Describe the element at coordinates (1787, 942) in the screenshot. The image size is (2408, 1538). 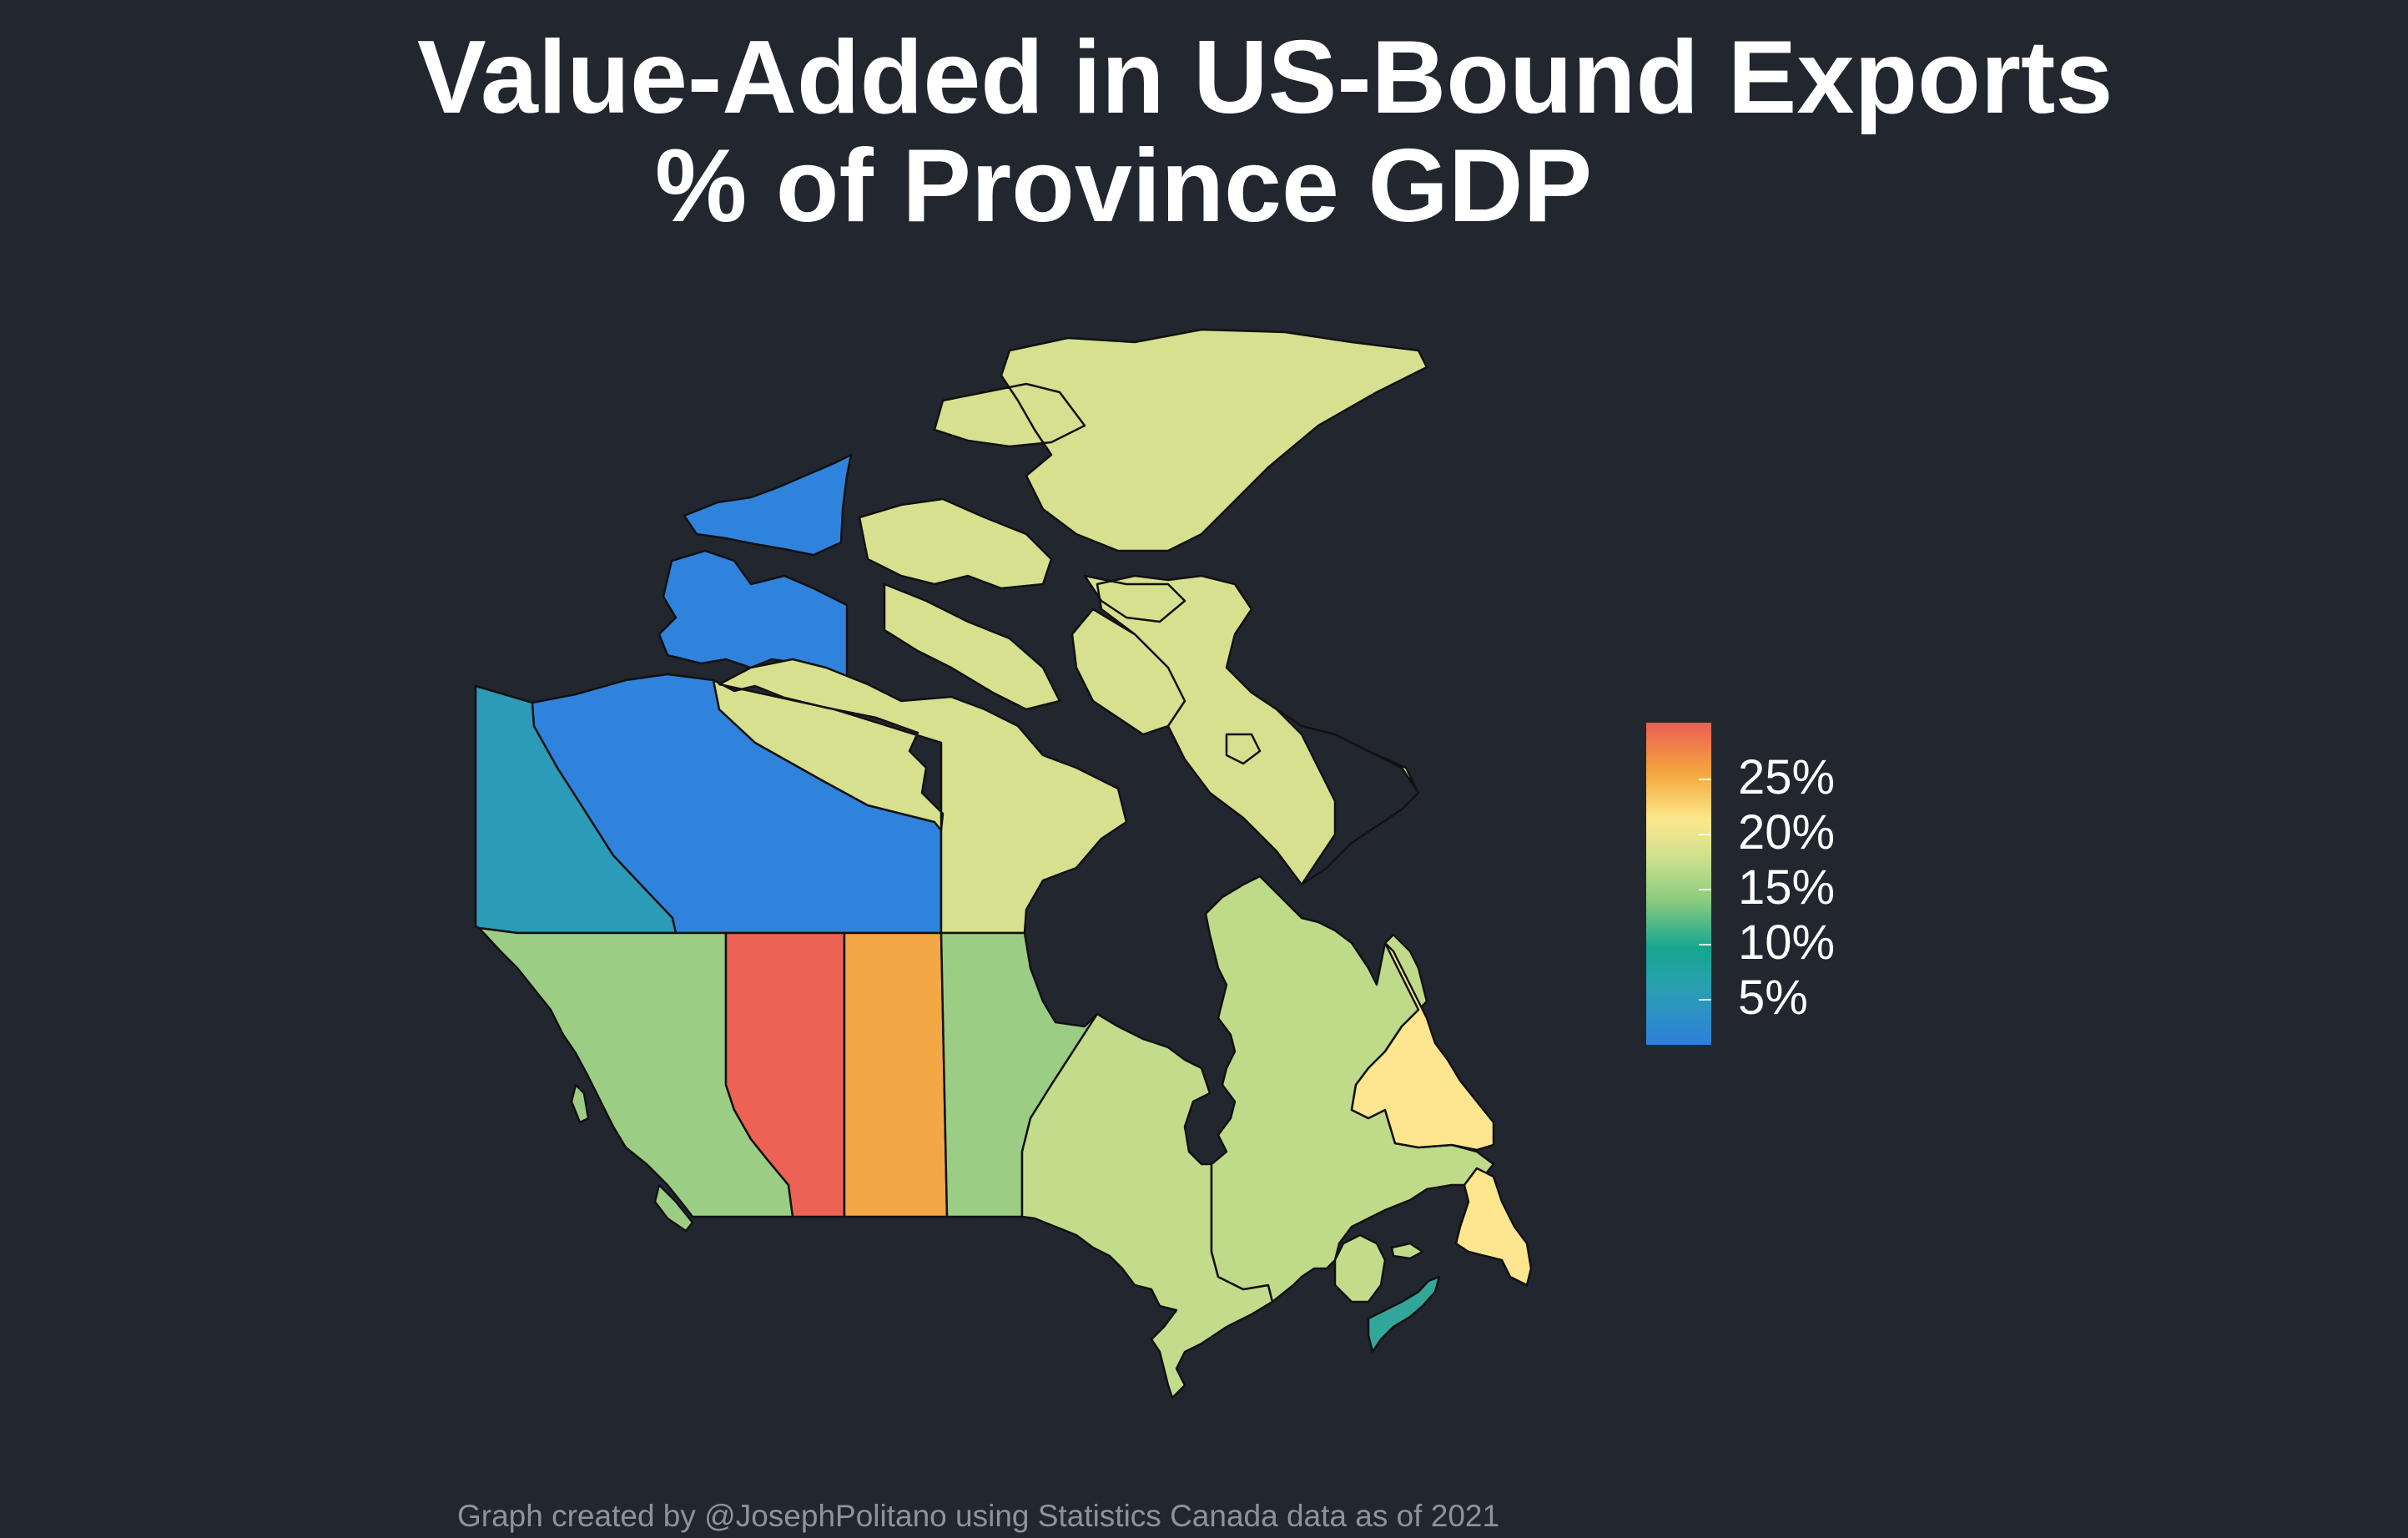
I see `legend-label-10: 10%` at that location.